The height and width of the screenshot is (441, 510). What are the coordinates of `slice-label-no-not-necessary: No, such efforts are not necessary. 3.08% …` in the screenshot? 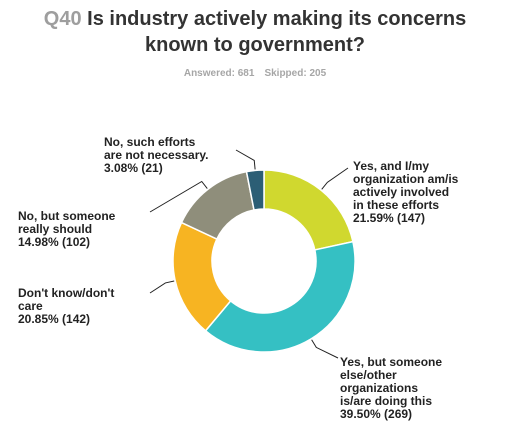 It's located at (156, 155).